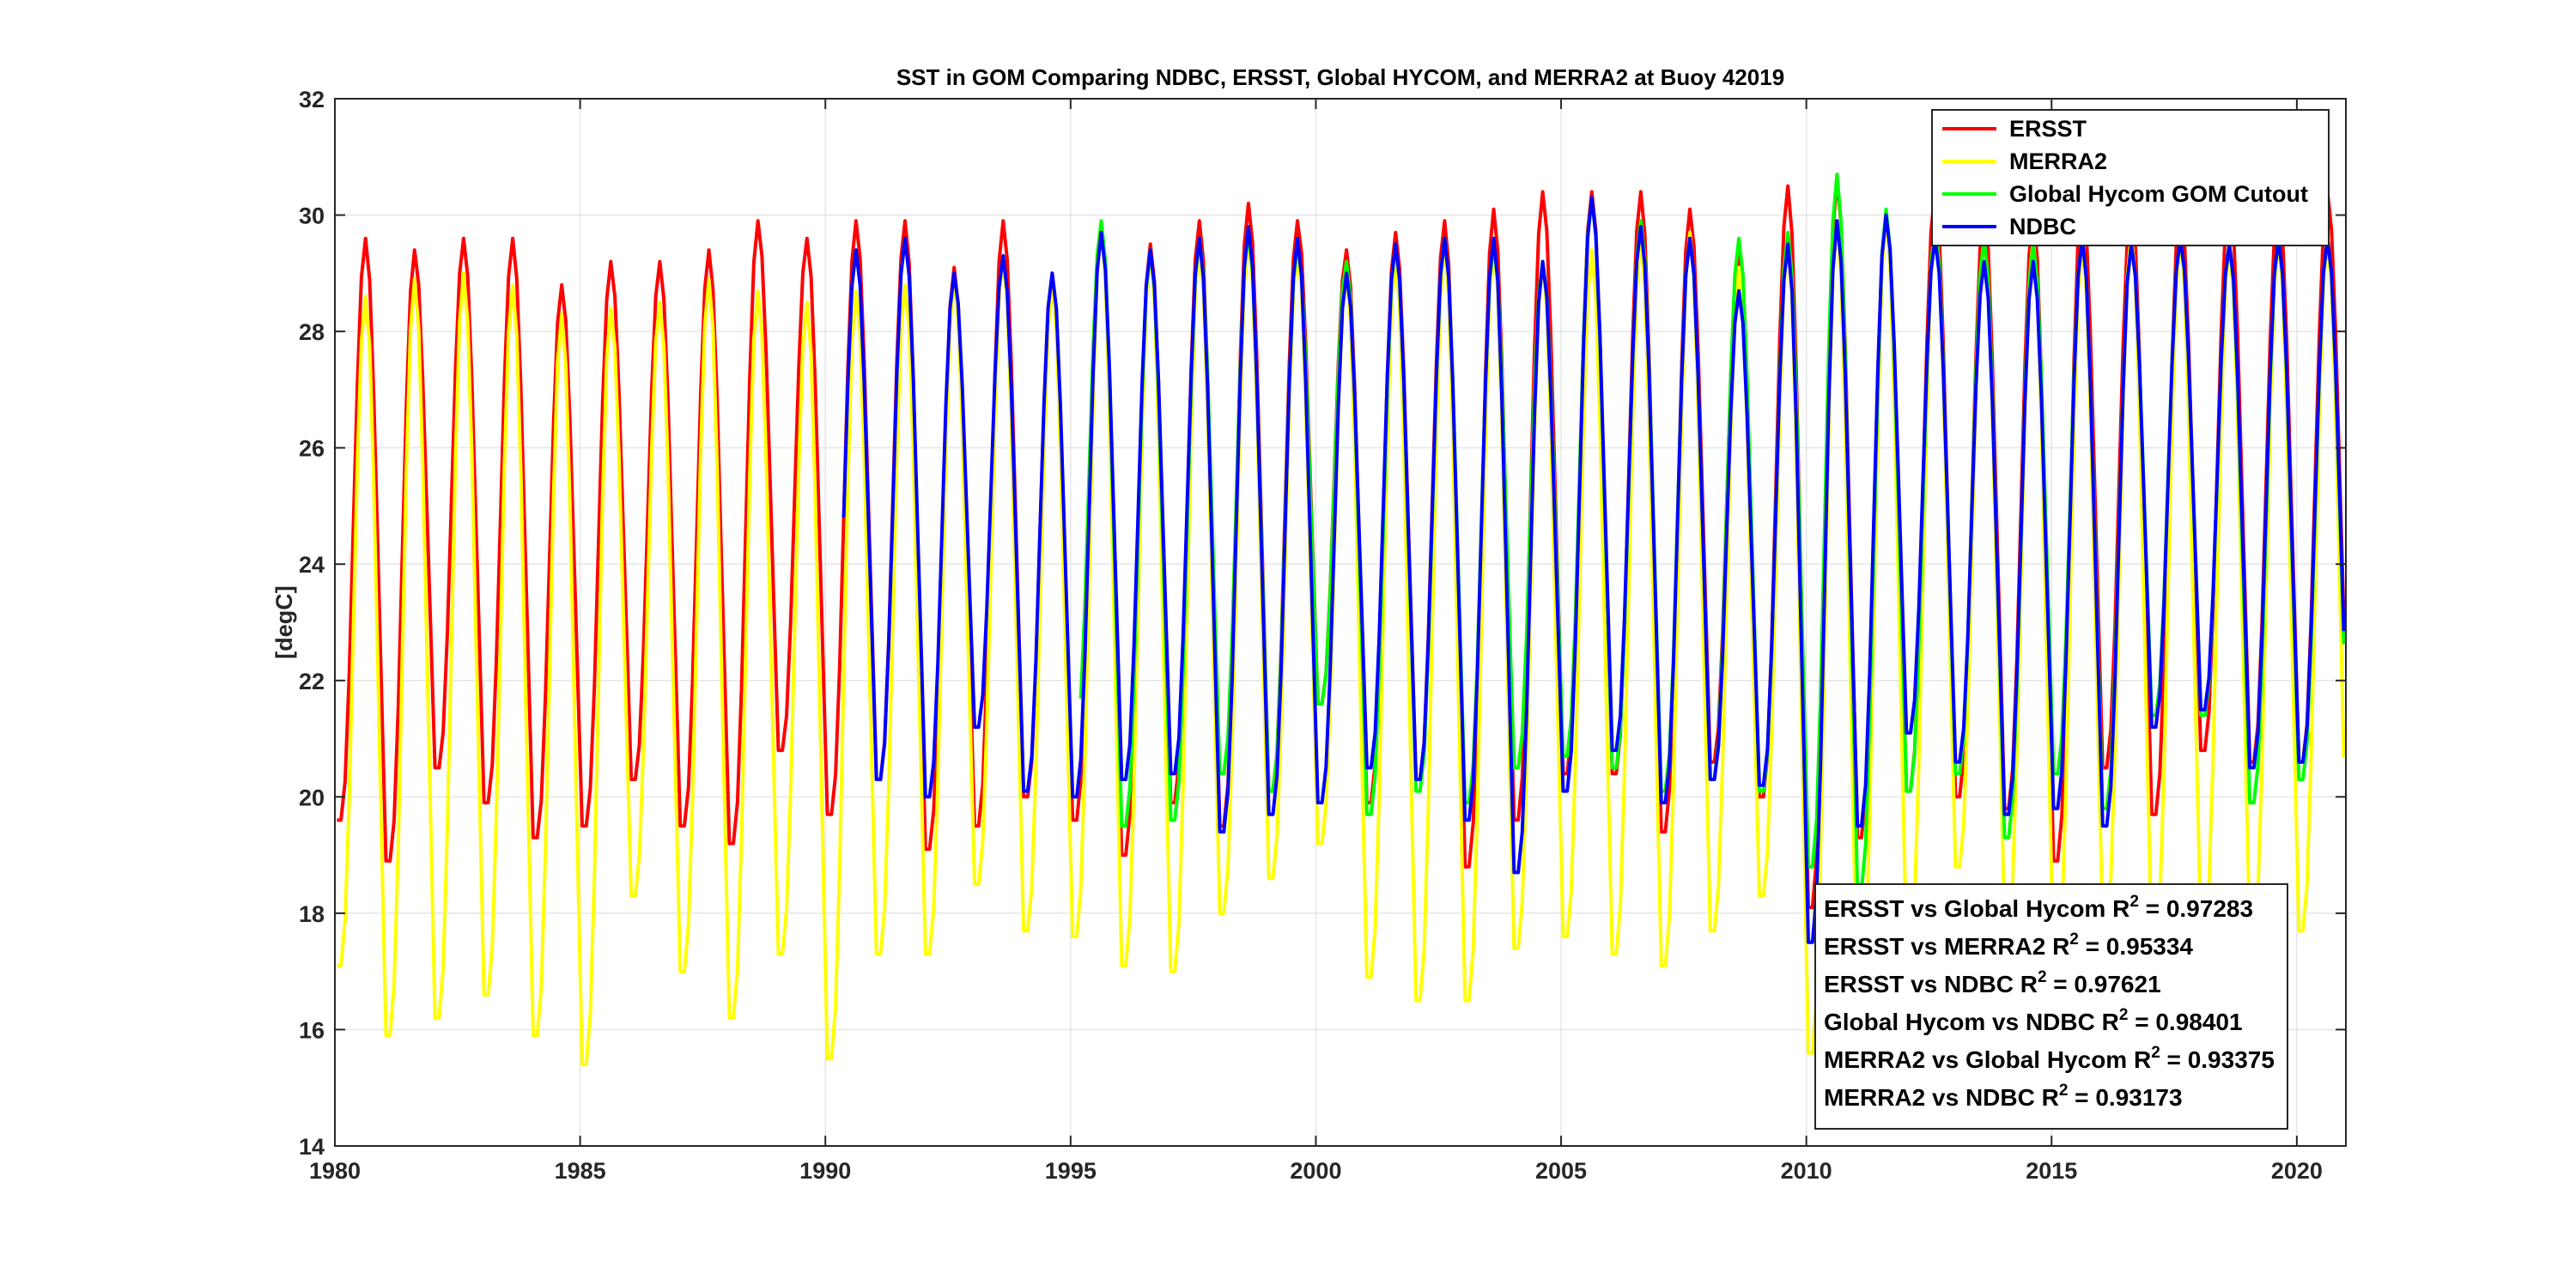  Describe the element at coordinates (312, 99) in the screenshot. I see `y-tick-label: 32` at that location.